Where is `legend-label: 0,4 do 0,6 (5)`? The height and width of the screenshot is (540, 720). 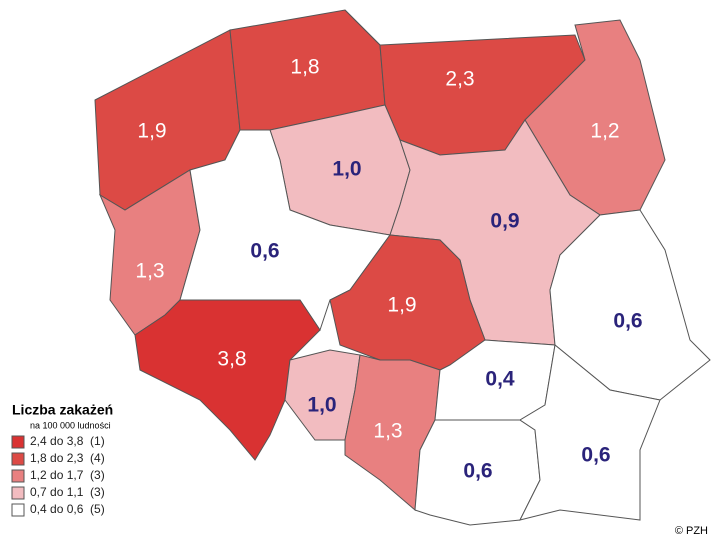 legend-label: 0,4 do 0,6 (5) is located at coordinates (67, 509).